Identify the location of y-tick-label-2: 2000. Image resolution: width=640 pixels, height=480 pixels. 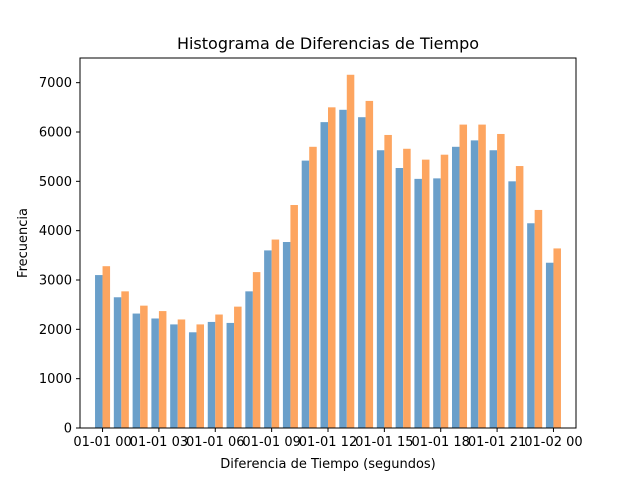
(55, 330).